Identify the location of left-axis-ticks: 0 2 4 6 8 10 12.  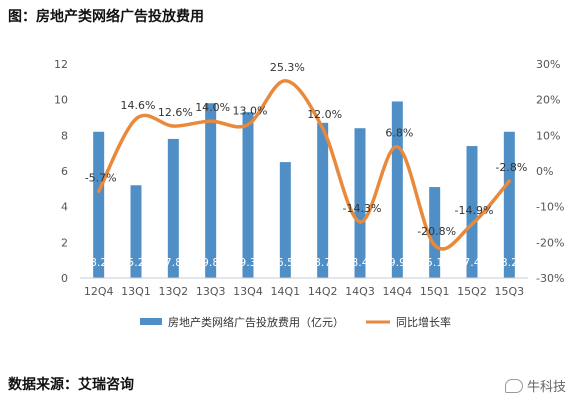
(61, 171).